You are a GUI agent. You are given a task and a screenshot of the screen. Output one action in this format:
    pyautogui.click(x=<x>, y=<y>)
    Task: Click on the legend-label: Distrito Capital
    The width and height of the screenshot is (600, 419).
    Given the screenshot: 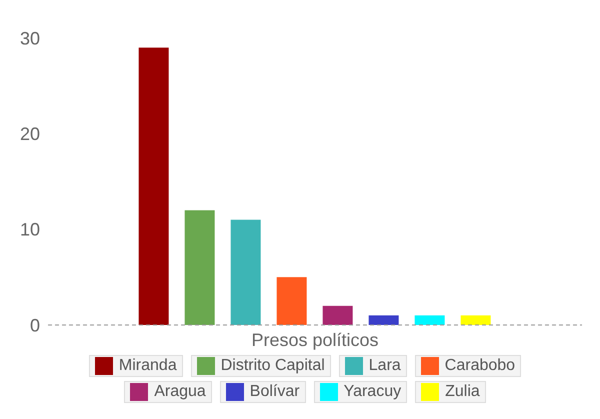 What is the action you would take?
    pyautogui.click(x=272, y=366)
    